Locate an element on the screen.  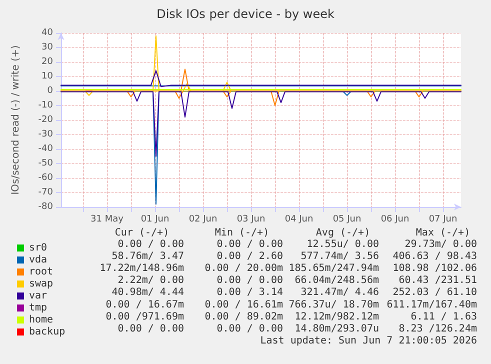
text: Min (-/+) is located at coordinates (242, 233).